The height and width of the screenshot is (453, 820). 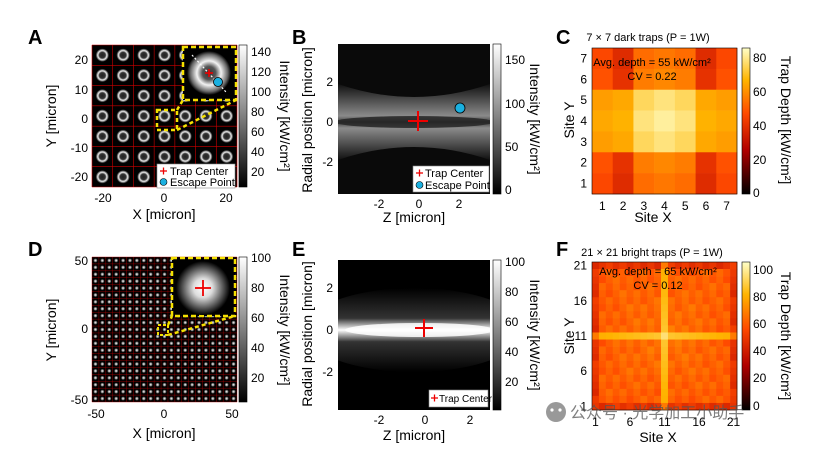 What do you see at coordinates (434, 398) in the screenshot?
I see `panel-e-legend-center-icon` at bounding box center [434, 398].